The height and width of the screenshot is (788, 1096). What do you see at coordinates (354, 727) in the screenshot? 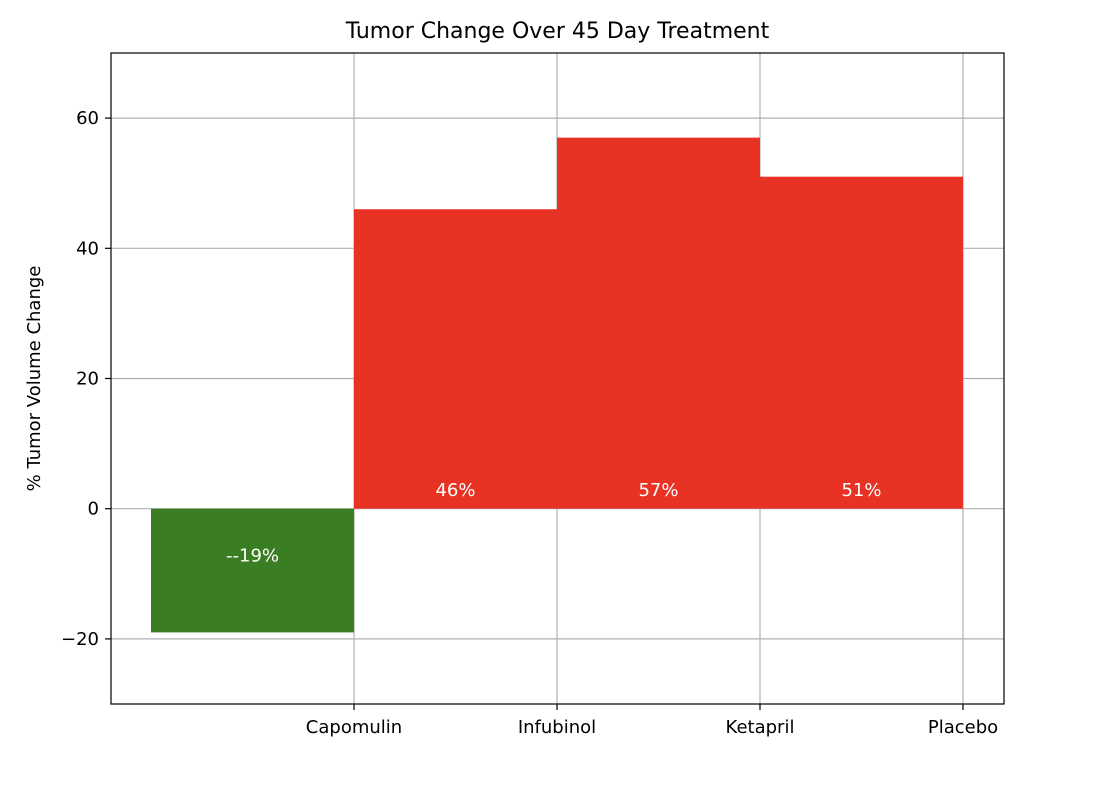
I see `x-tick-label: Capomulin` at bounding box center [354, 727].